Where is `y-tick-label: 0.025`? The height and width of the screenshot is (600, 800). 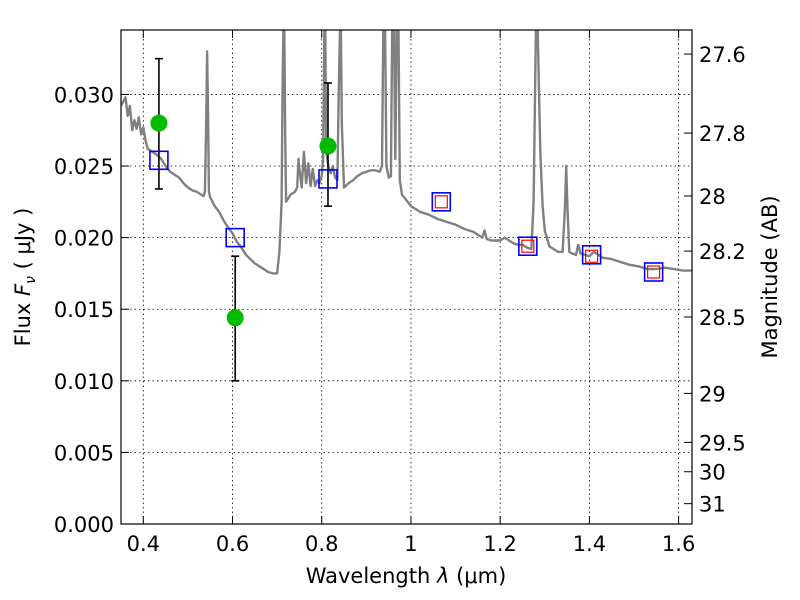 y-tick-label: 0.025 is located at coordinates (84, 167).